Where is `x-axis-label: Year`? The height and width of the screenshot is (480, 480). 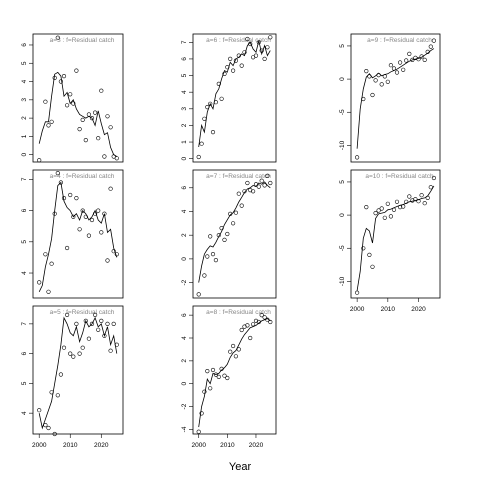 x-axis-label: Year is located at coordinates (240, 467).